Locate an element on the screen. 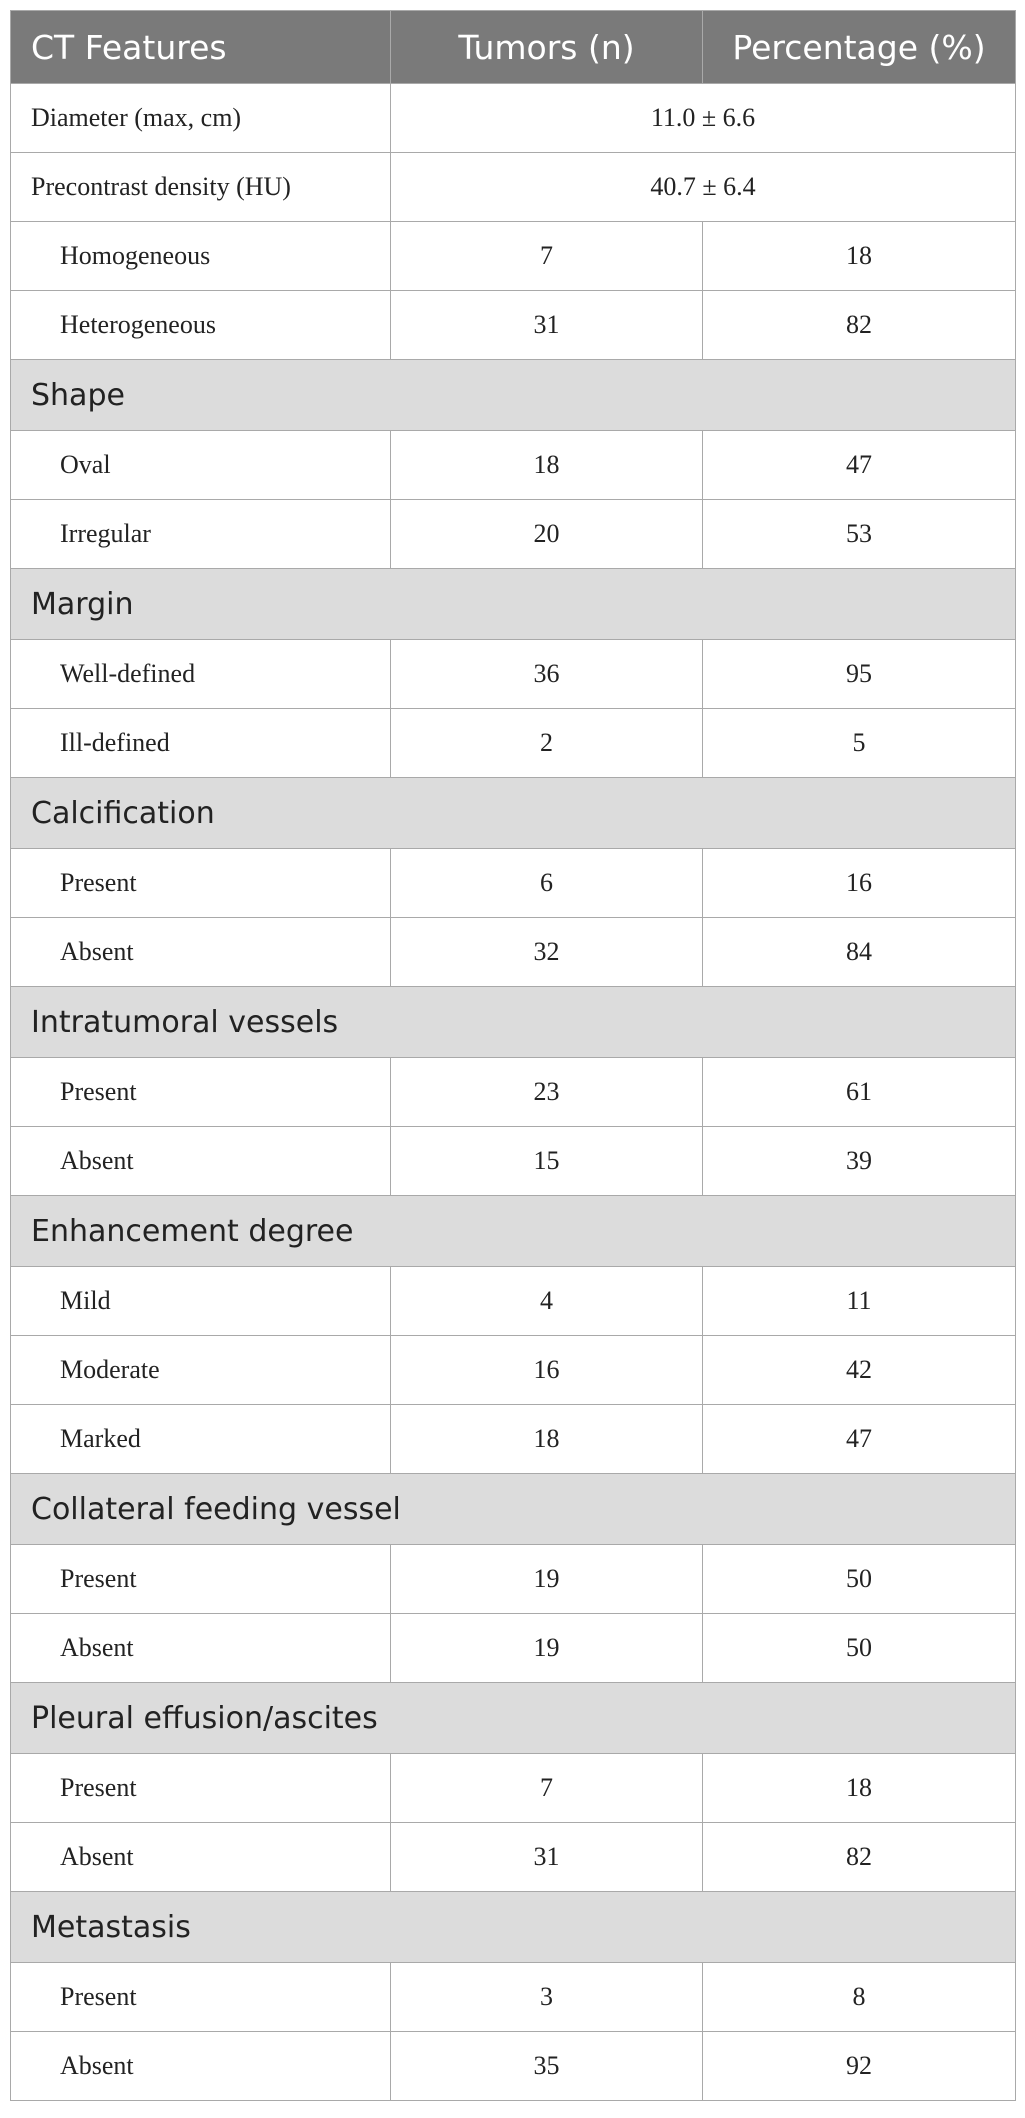 This screenshot has width=1025, height=2118. table-header: CT Features Tumors (n) Percentage (%) is located at coordinates (513, 47).